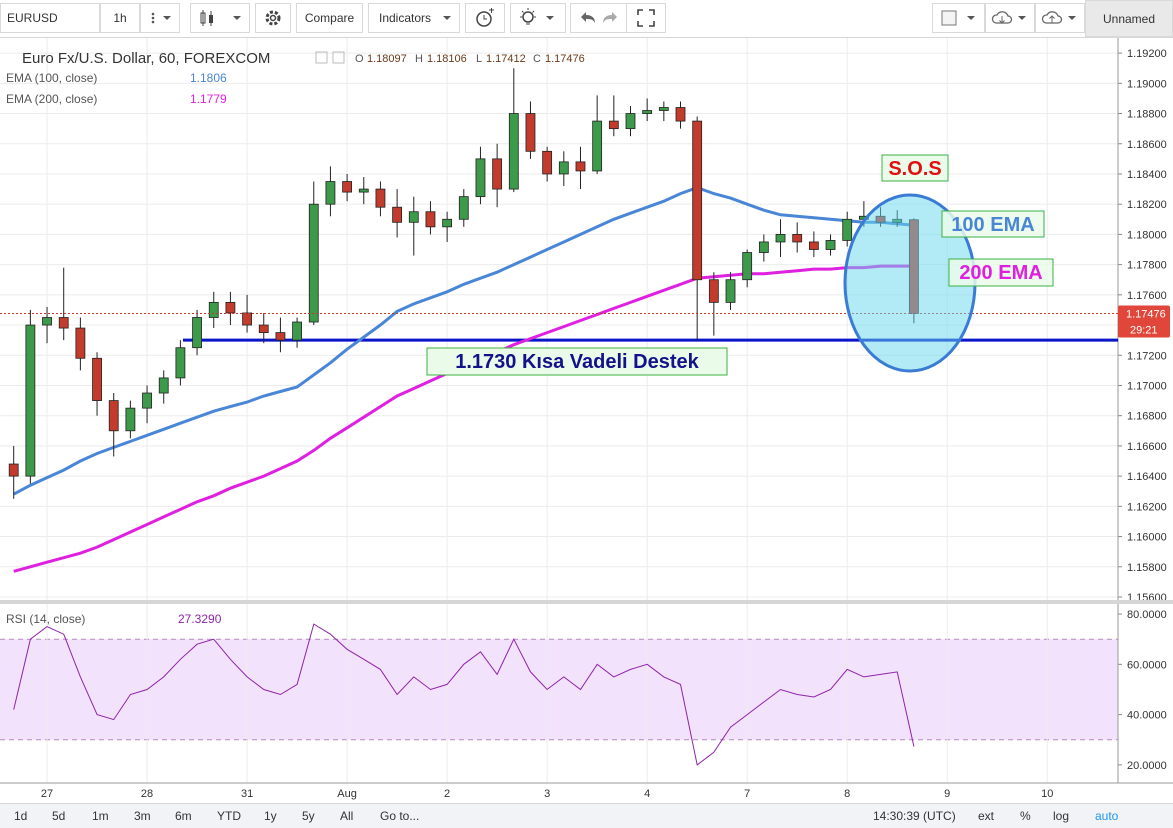 The image size is (1173, 828). Describe the element at coordinates (229, 816) in the screenshot. I see `range-button: YTD` at that location.